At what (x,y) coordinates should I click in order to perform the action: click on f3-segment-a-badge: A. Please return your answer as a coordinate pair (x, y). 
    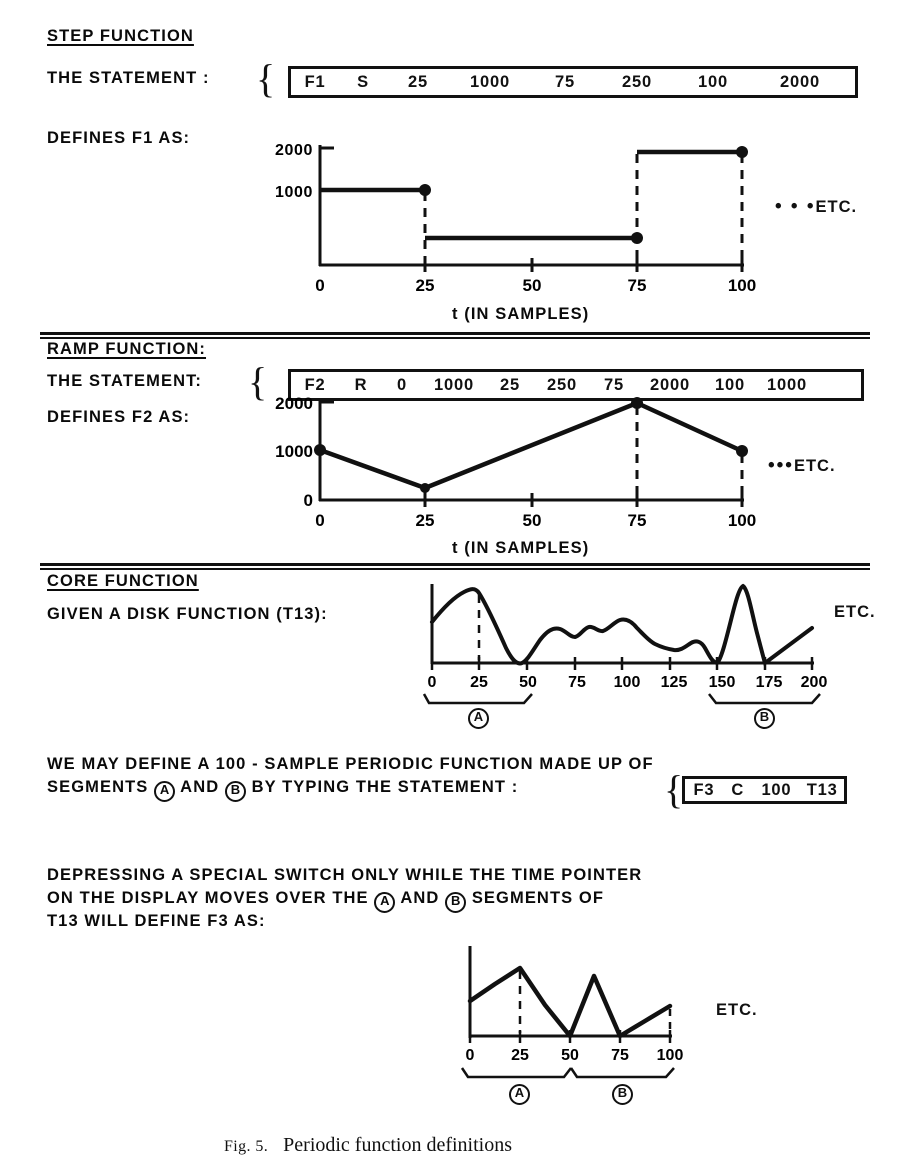
    Looking at the image, I should click on (519, 1093).